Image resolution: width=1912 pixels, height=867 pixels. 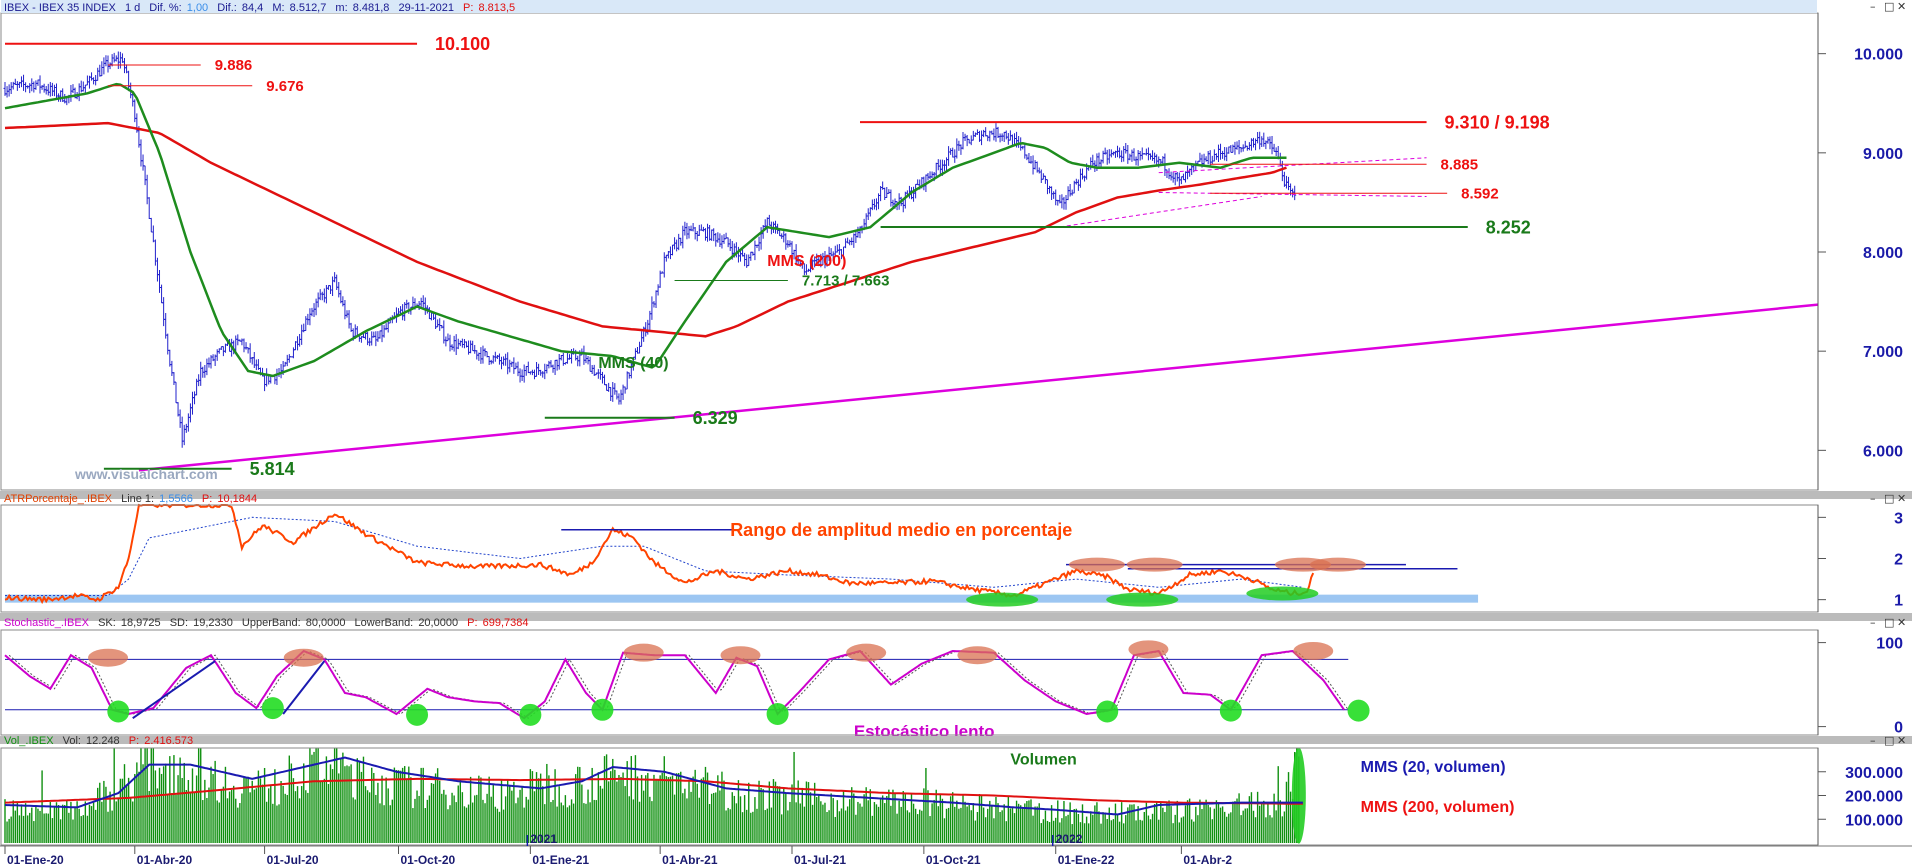 What do you see at coordinates (1497, 122) in the screenshot?
I see `level-label: 9.310 / 9.198` at bounding box center [1497, 122].